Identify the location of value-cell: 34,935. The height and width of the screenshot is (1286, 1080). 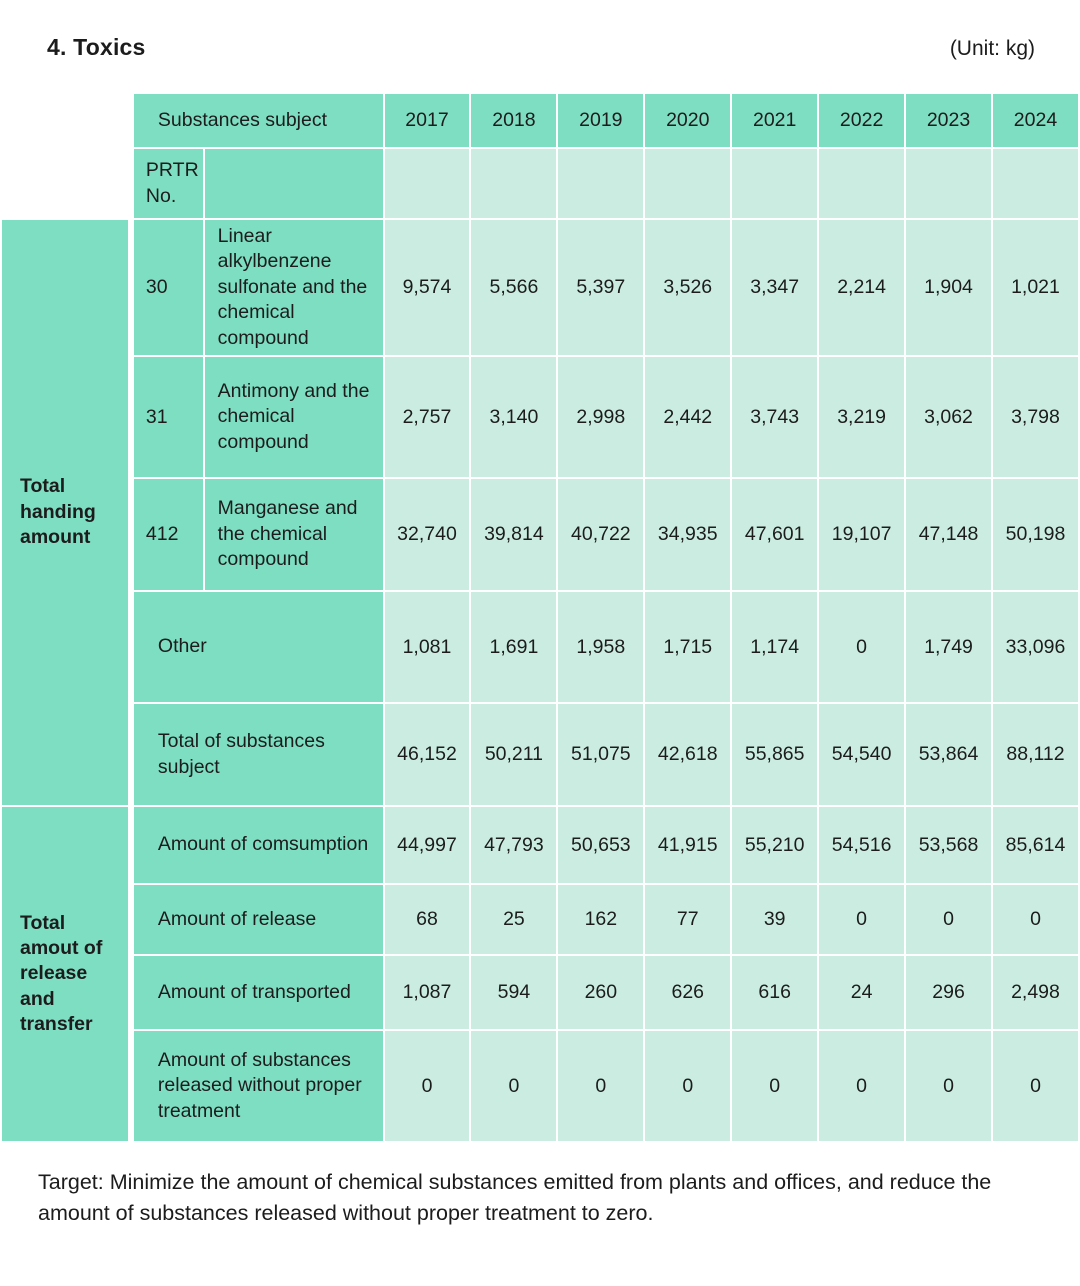
(688, 534).